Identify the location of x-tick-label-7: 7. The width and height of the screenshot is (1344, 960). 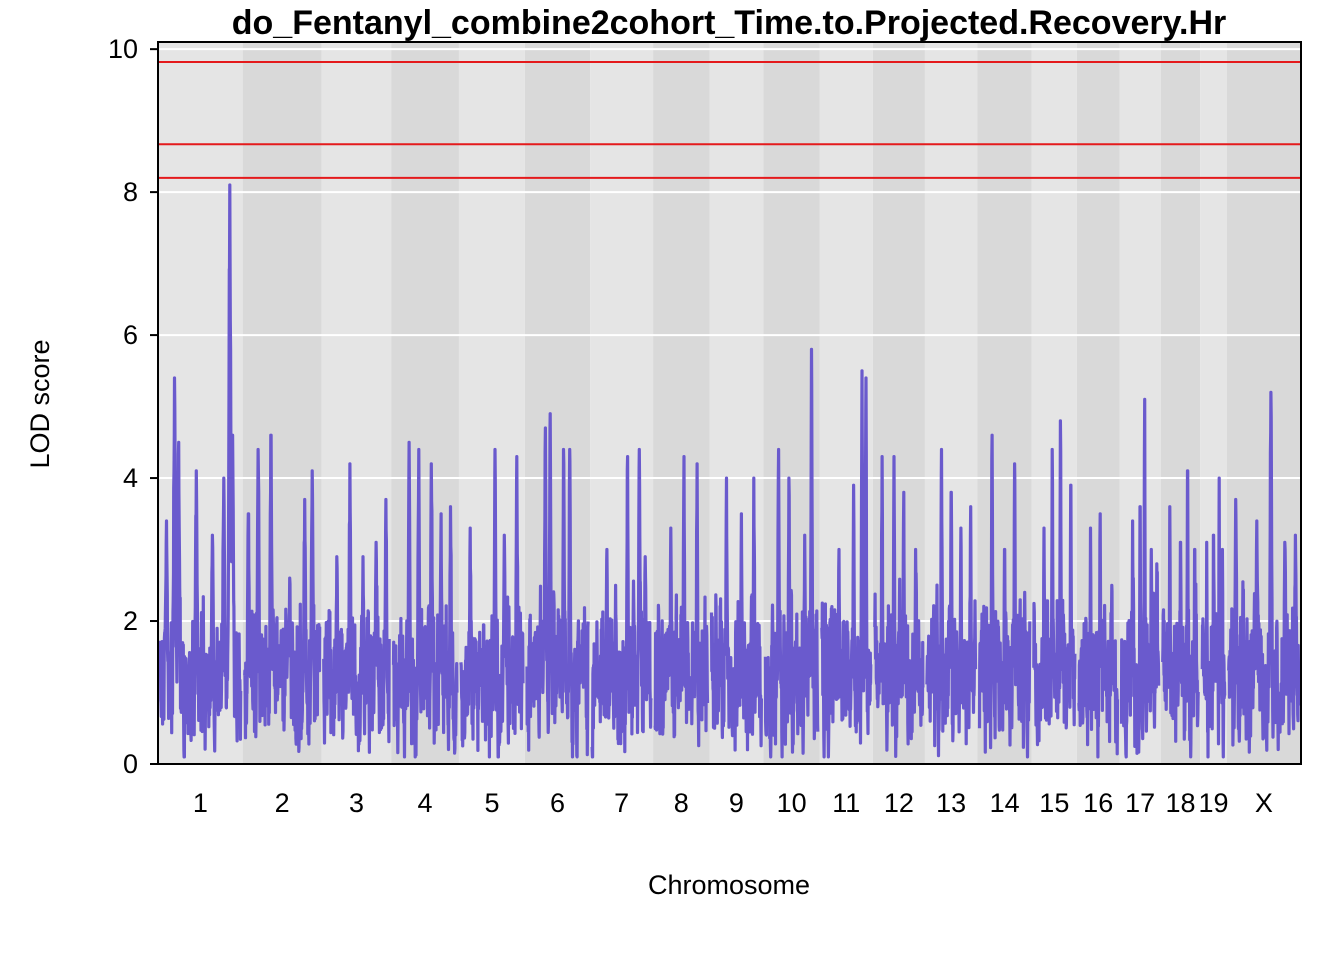
(621, 803).